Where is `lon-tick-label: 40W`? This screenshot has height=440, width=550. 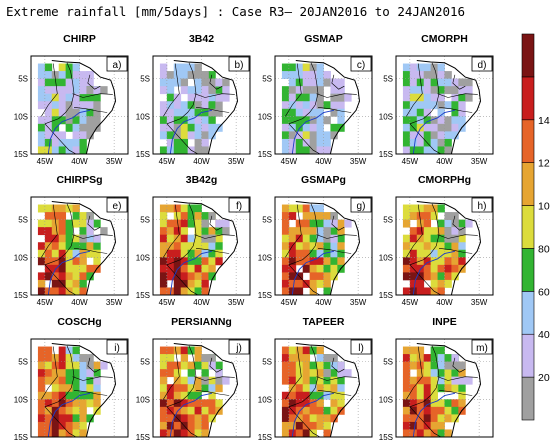
lon-tick-label: 40W is located at coordinates (444, 161).